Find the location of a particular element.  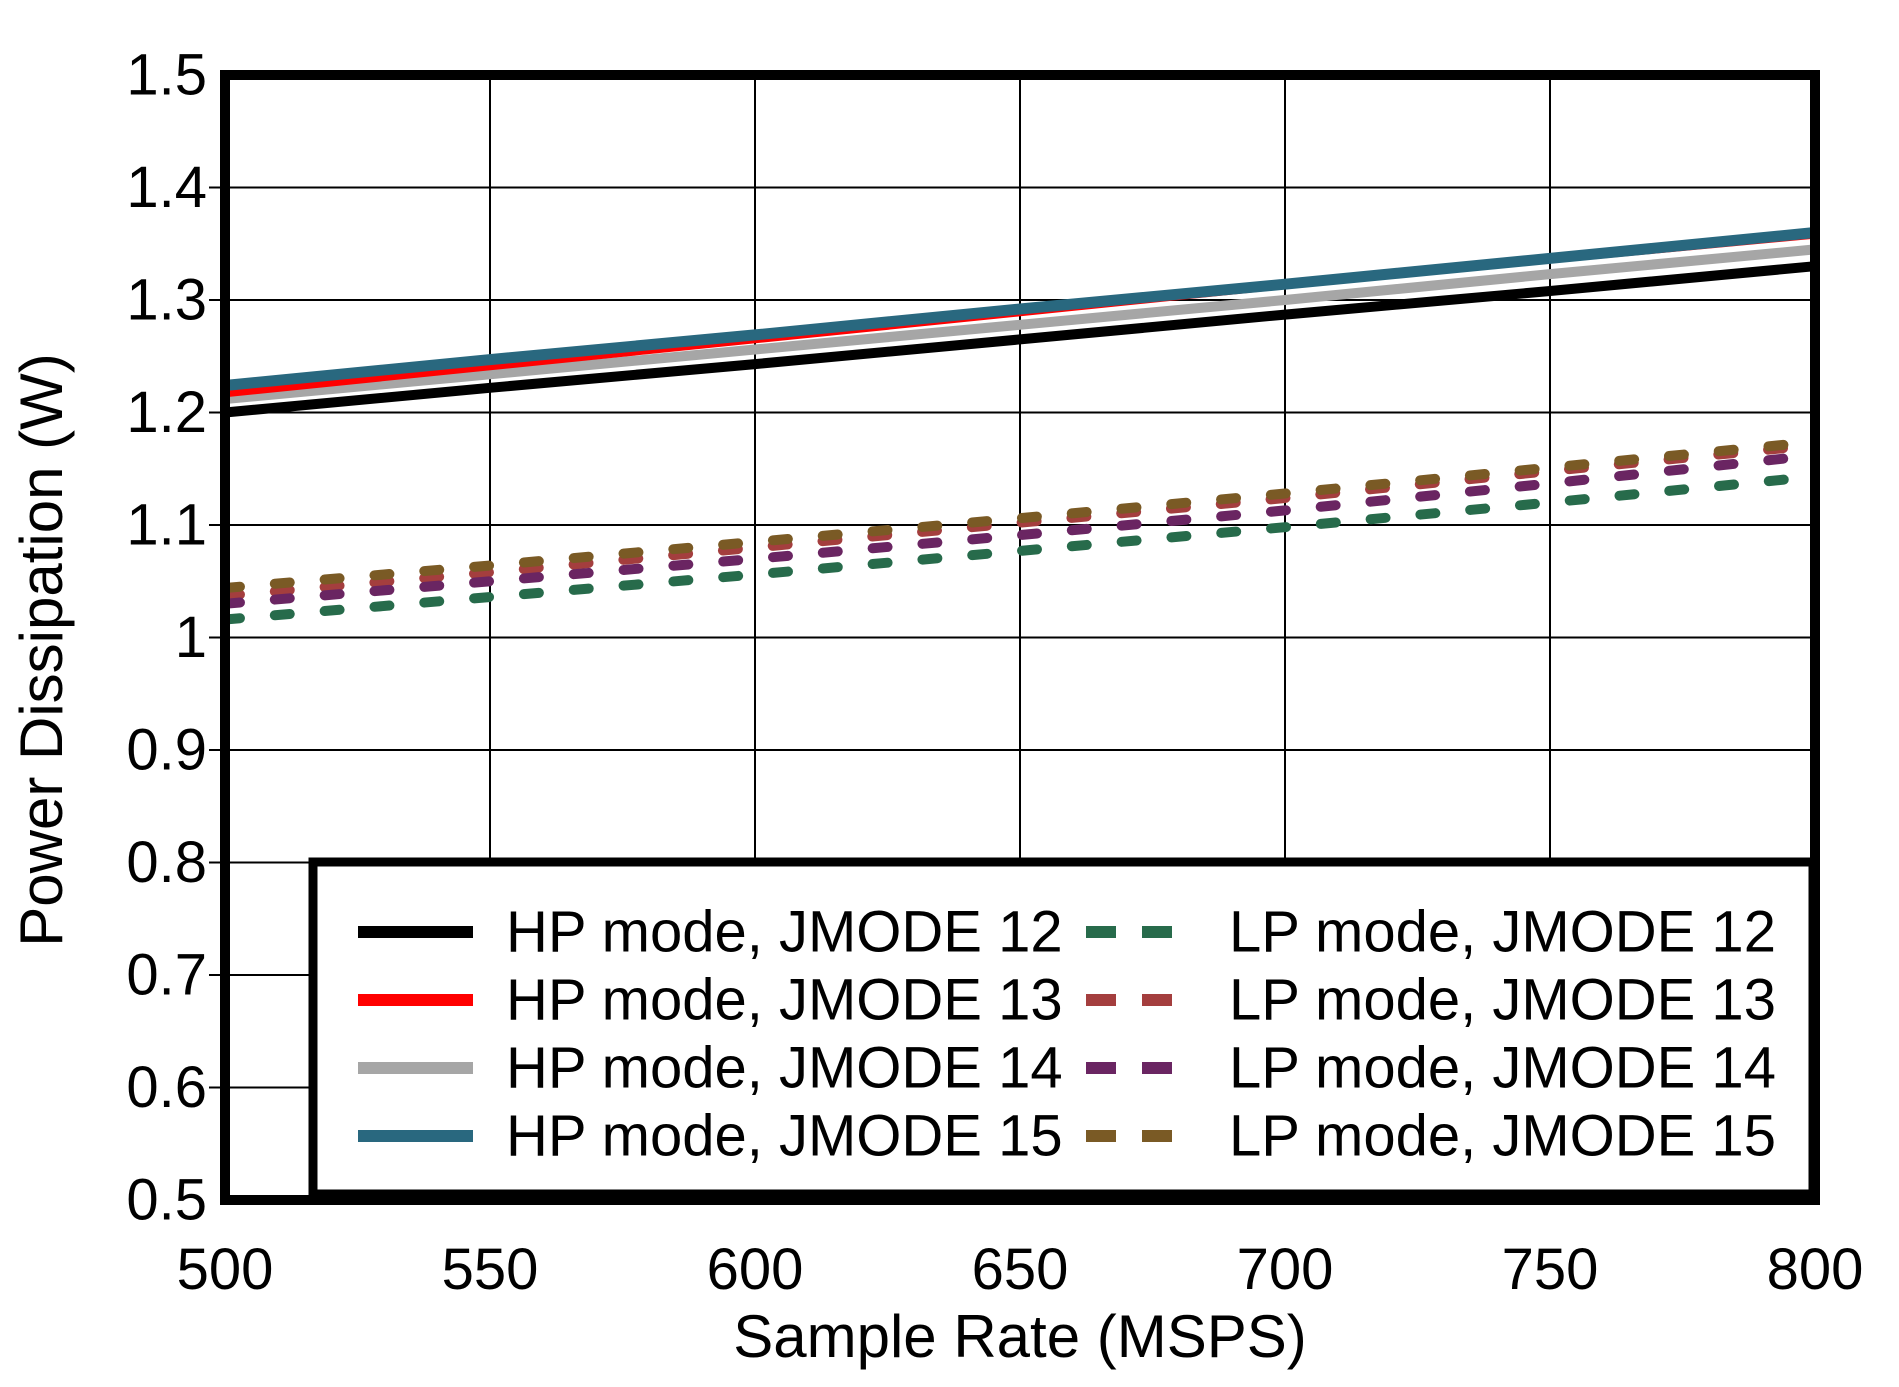

legend-label-lp-jmode-15: LP mode, JMODE 15 is located at coordinates (1502, 1136).